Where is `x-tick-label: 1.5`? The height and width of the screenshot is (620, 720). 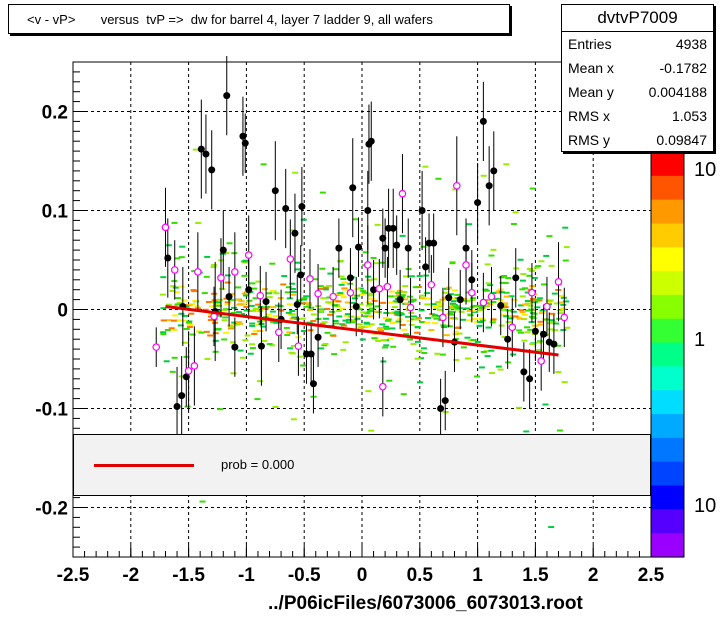
x-tick-label: 1.5 is located at coordinates (535, 575).